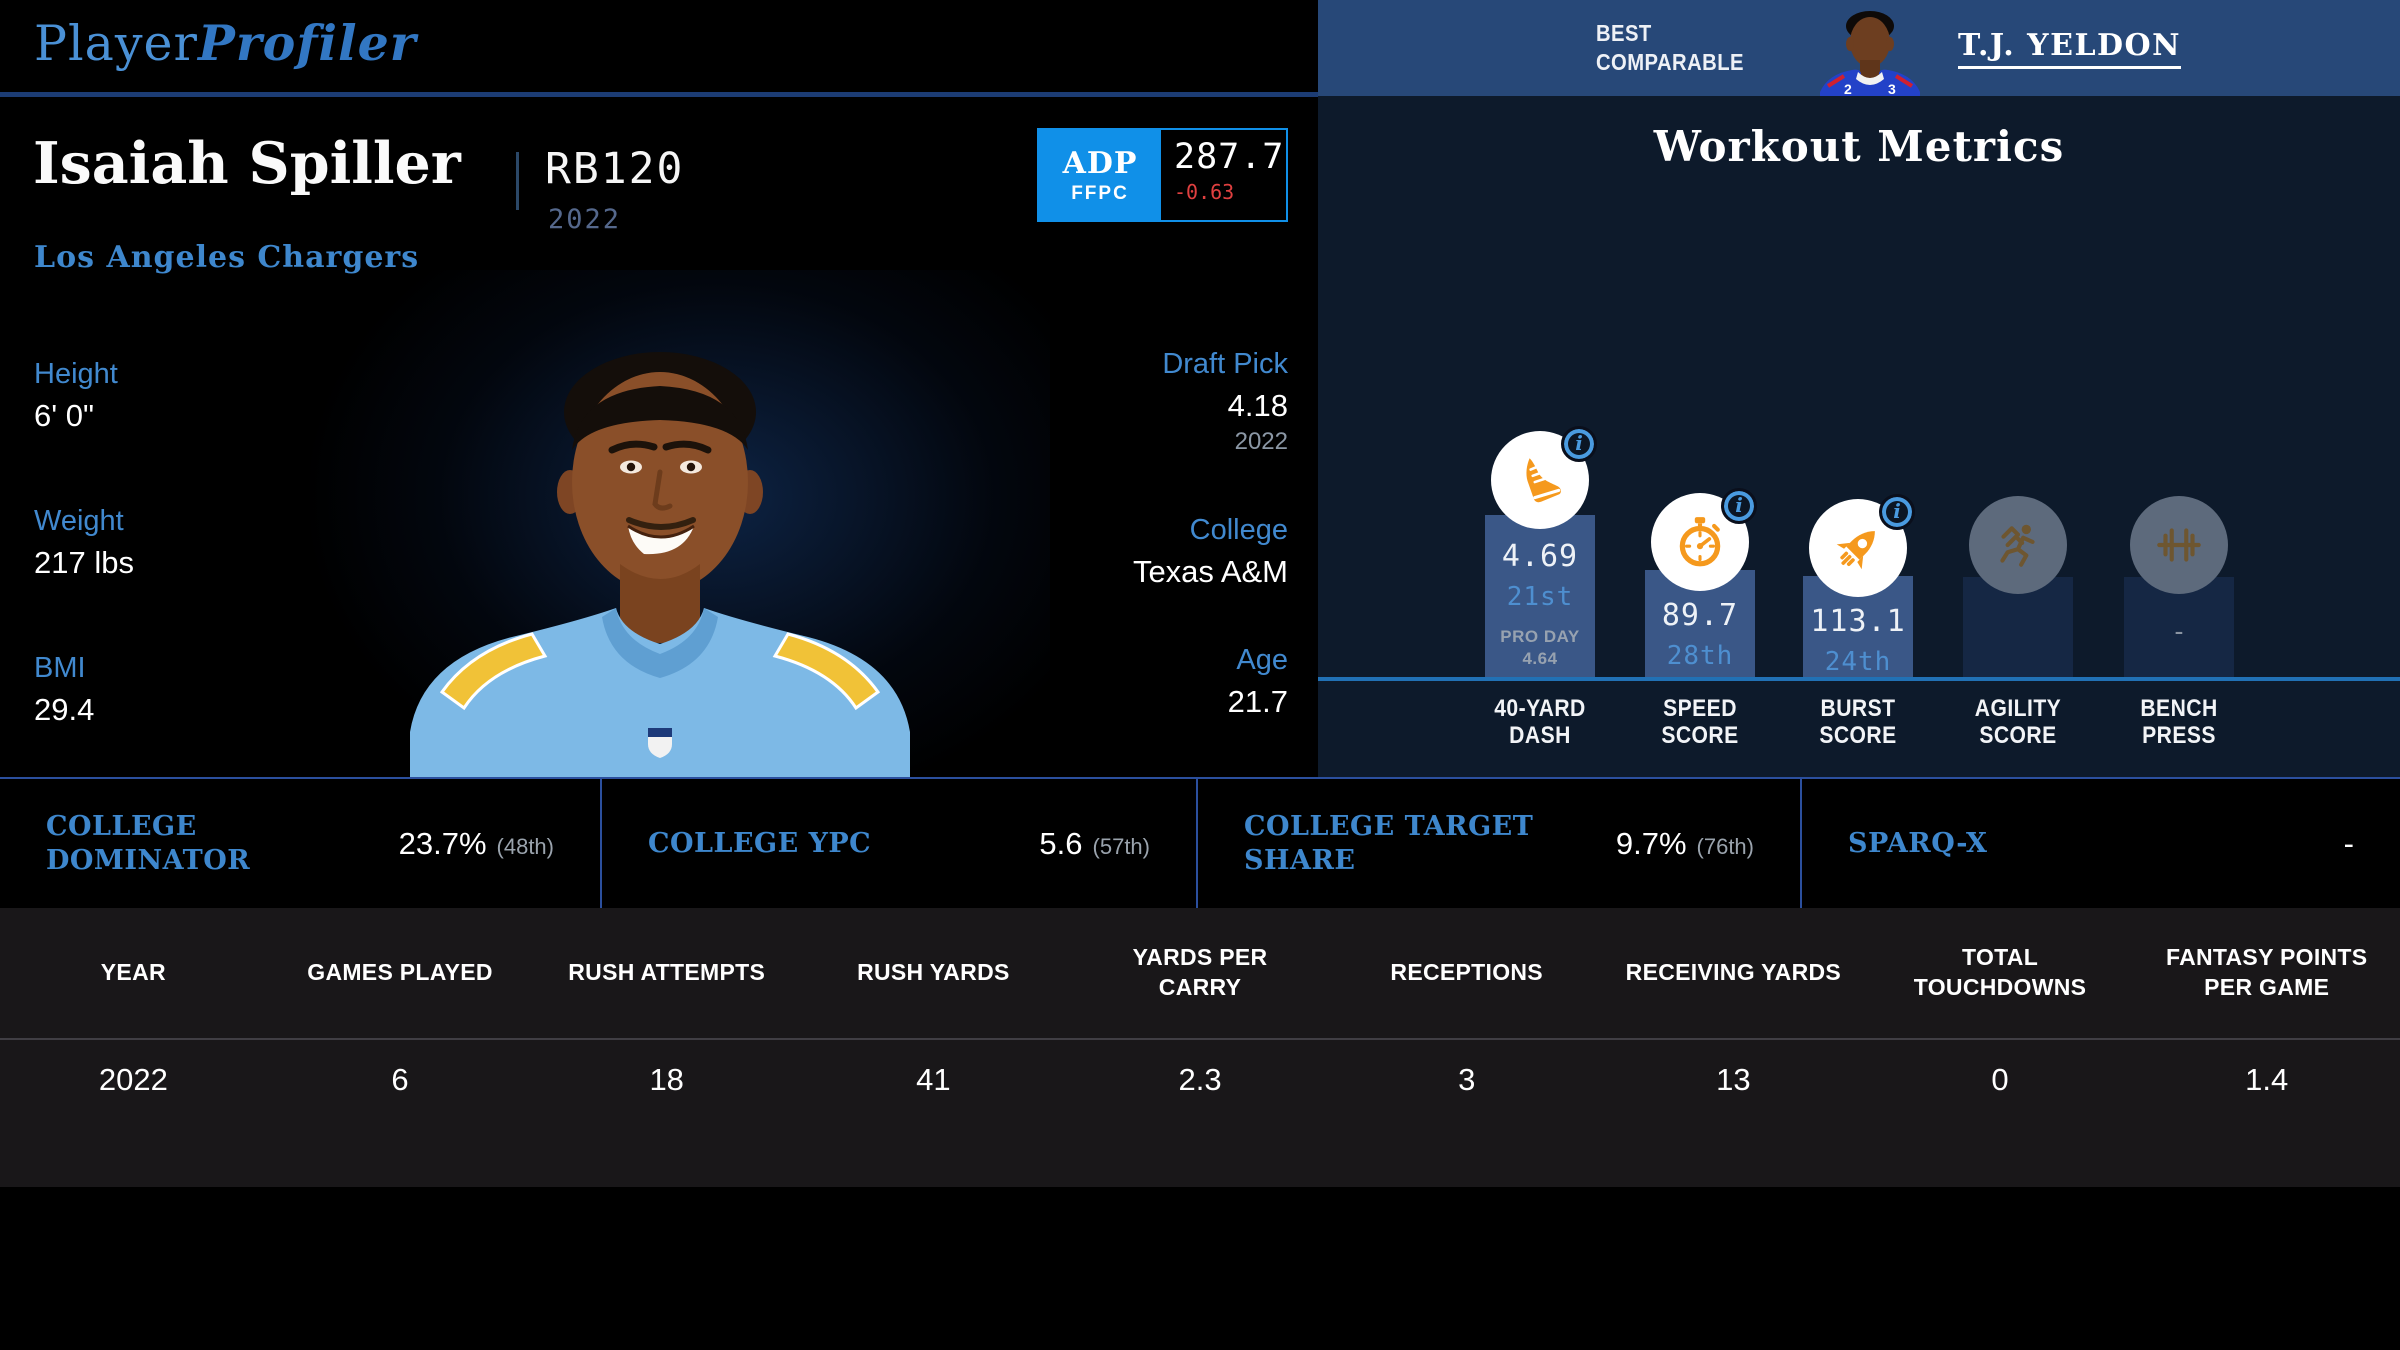  I want to click on col-rush-attempts: RUSH ATTEMPTS, so click(667, 972).